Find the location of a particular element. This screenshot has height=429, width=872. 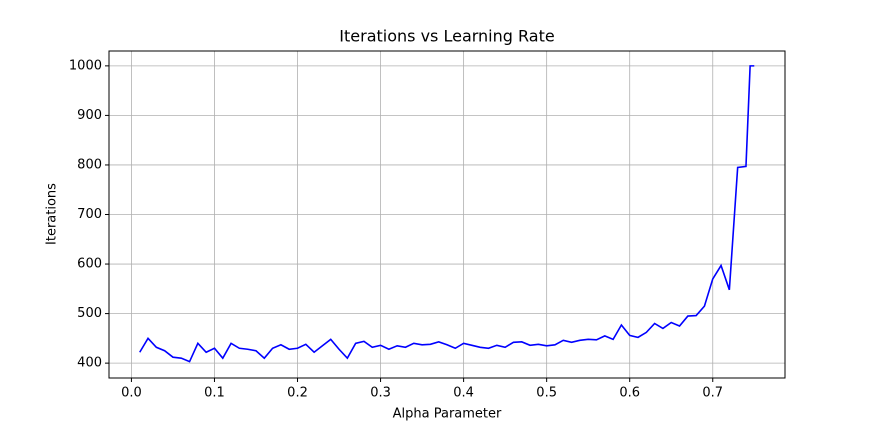

y-tick-label: 500 is located at coordinates (89, 313).